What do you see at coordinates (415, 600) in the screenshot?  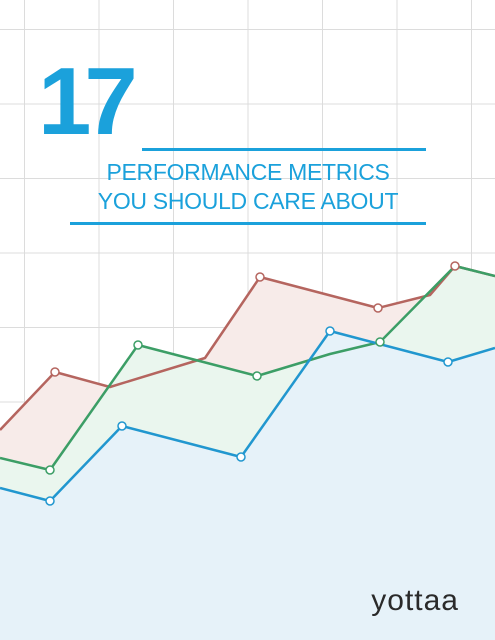 I see `yottaa-logo: yottaa` at bounding box center [415, 600].